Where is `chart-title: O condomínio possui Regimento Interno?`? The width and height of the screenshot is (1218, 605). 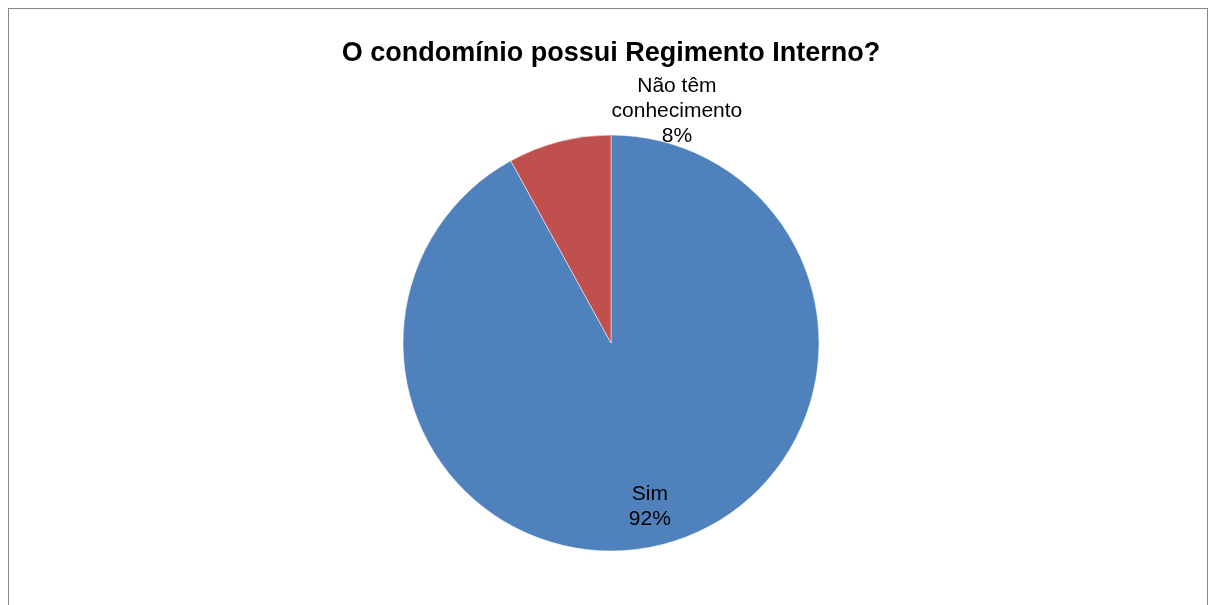
chart-title: O condomínio possui Regimento Interno? is located at coordinates (611, 52).